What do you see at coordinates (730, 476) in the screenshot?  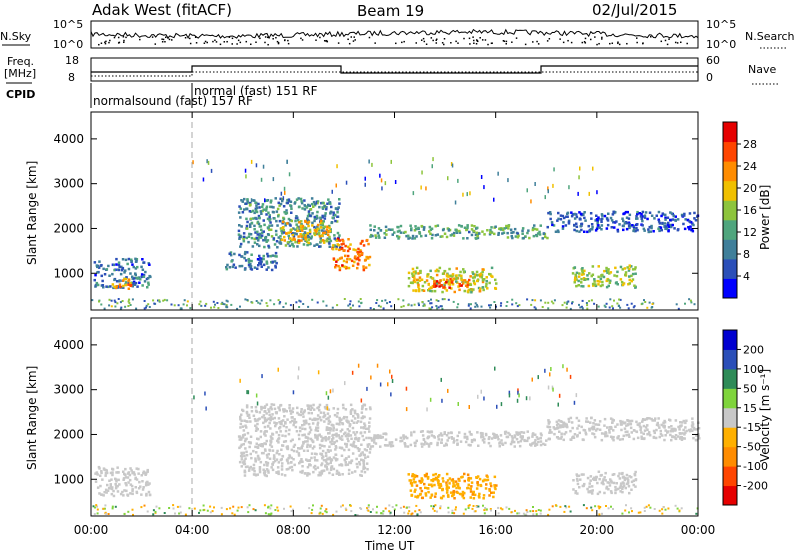 I see `colorbar-swatch` at bounding box center [730, 476].